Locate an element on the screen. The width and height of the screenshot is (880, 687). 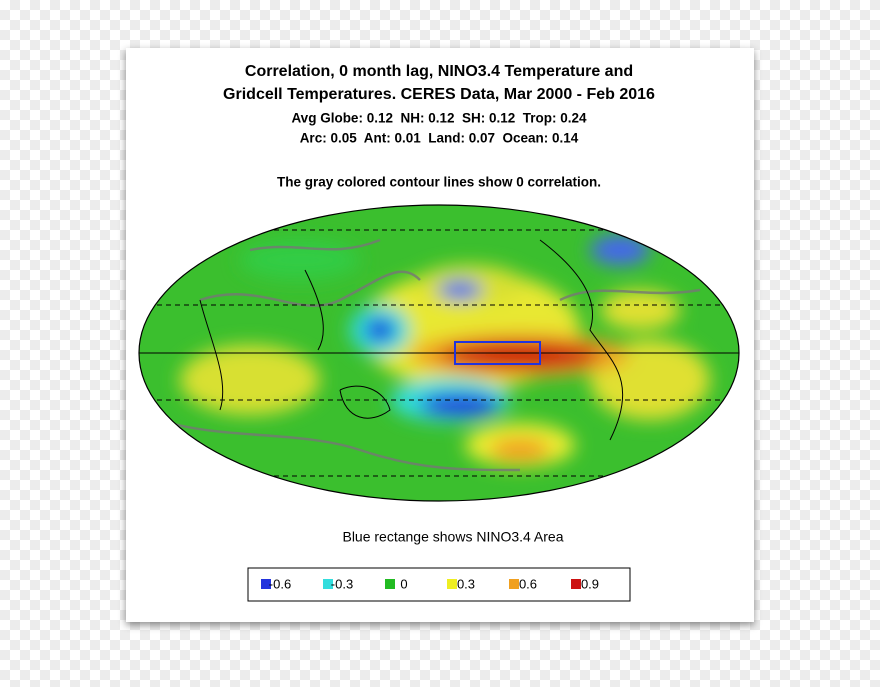
legend-label: 0.3 is located at coordinates (466, 583).